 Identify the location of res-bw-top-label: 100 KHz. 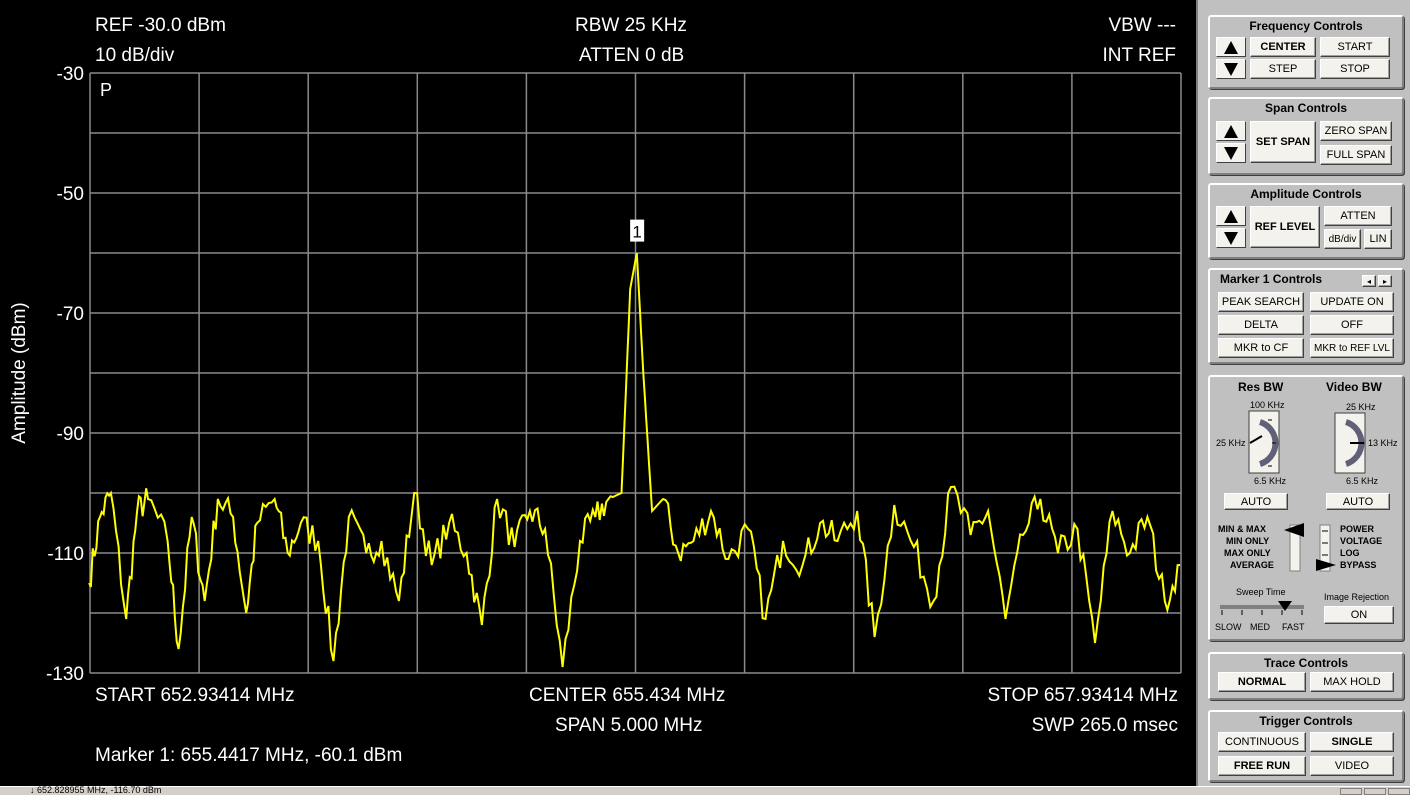
(1267, 405).